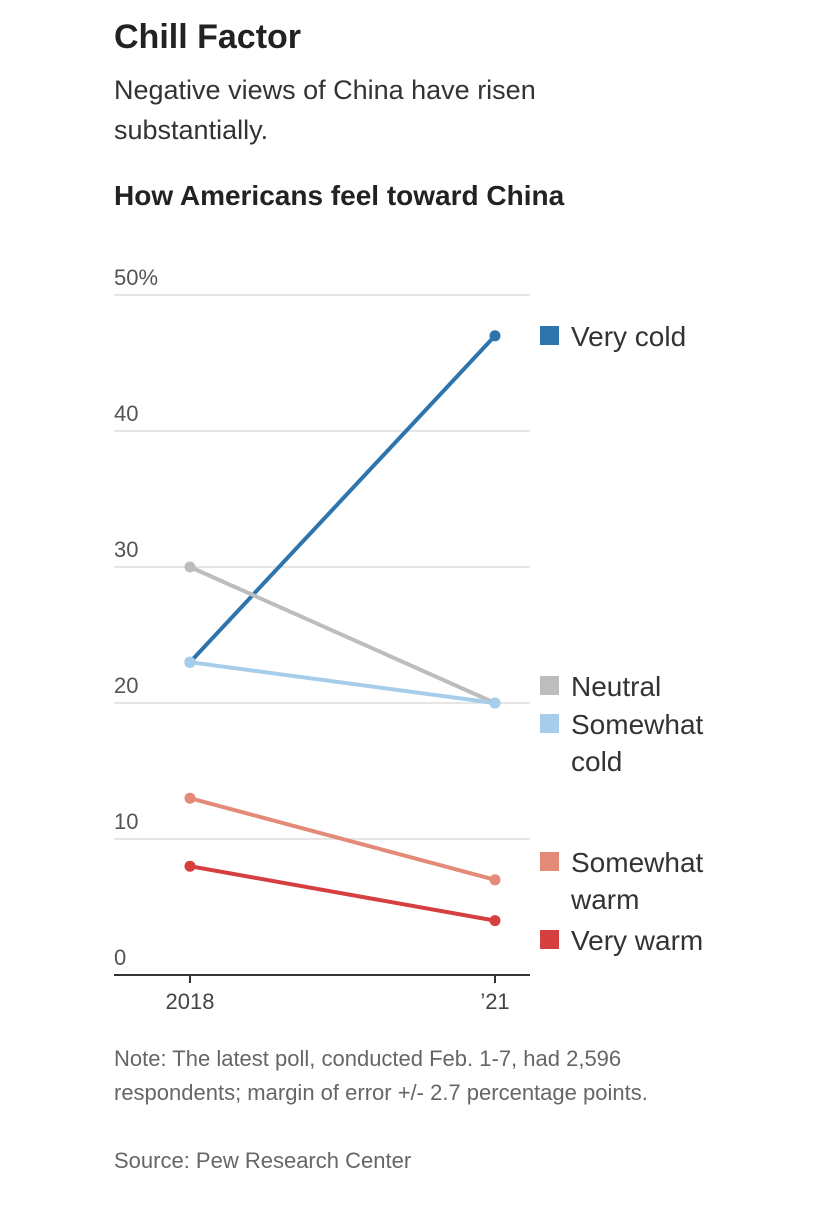  Describe the element at coordinates (126, 685) in the screenshot. I see `y-tick-label-20: 20` at that location.